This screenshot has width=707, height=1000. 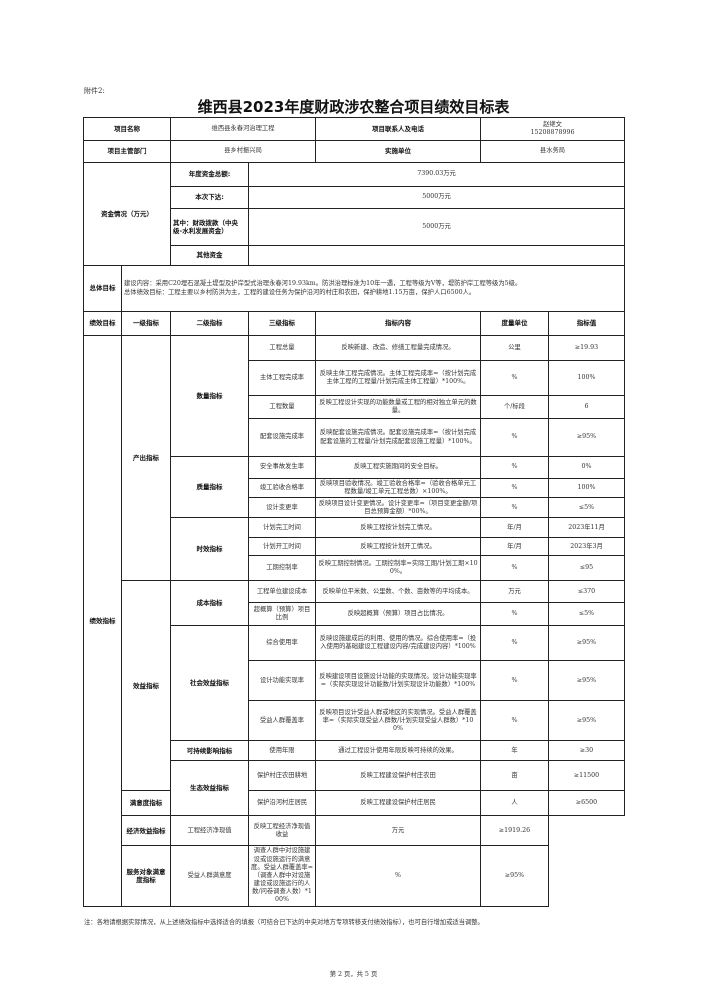 I want to click on level2-indicator: 质量指标, so click(x=209, y=487).